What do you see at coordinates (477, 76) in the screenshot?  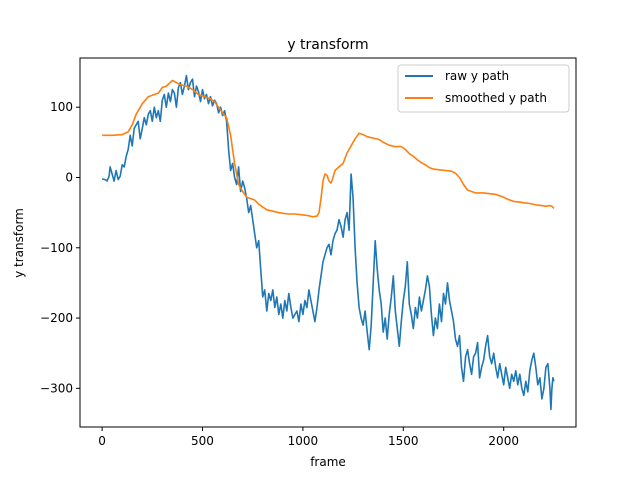 I see `legend-label-raw-y-path: raw y path` at bounding box center [477, 76].